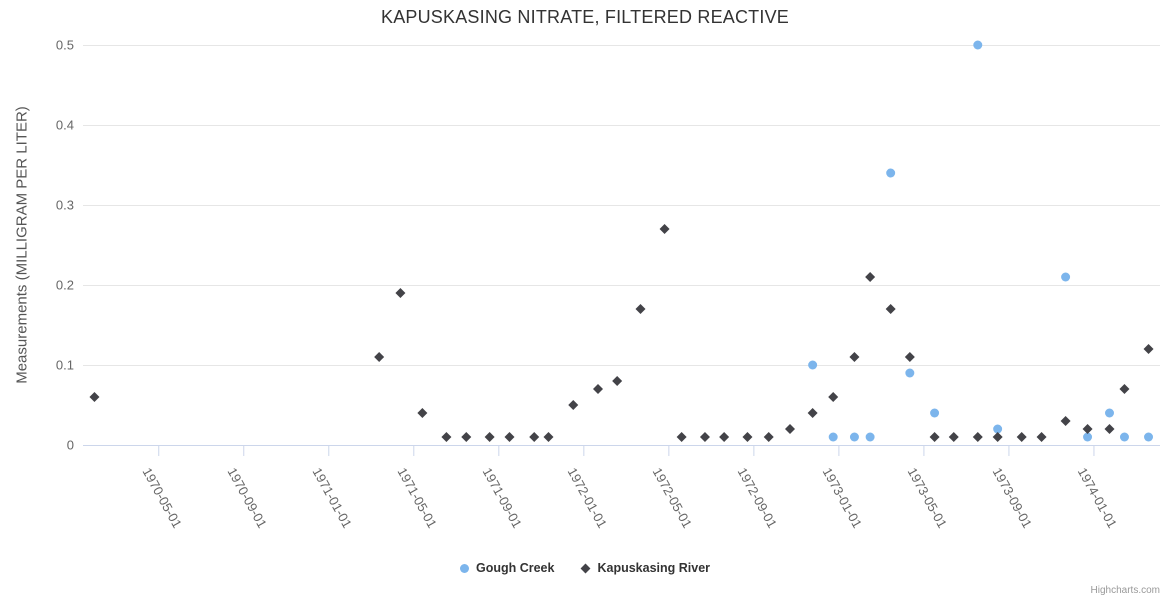  What do you see at coordinates (65, 365) in the screenshot?
I see `y-axis-label: 0.1` at bounding box center [65, 365].